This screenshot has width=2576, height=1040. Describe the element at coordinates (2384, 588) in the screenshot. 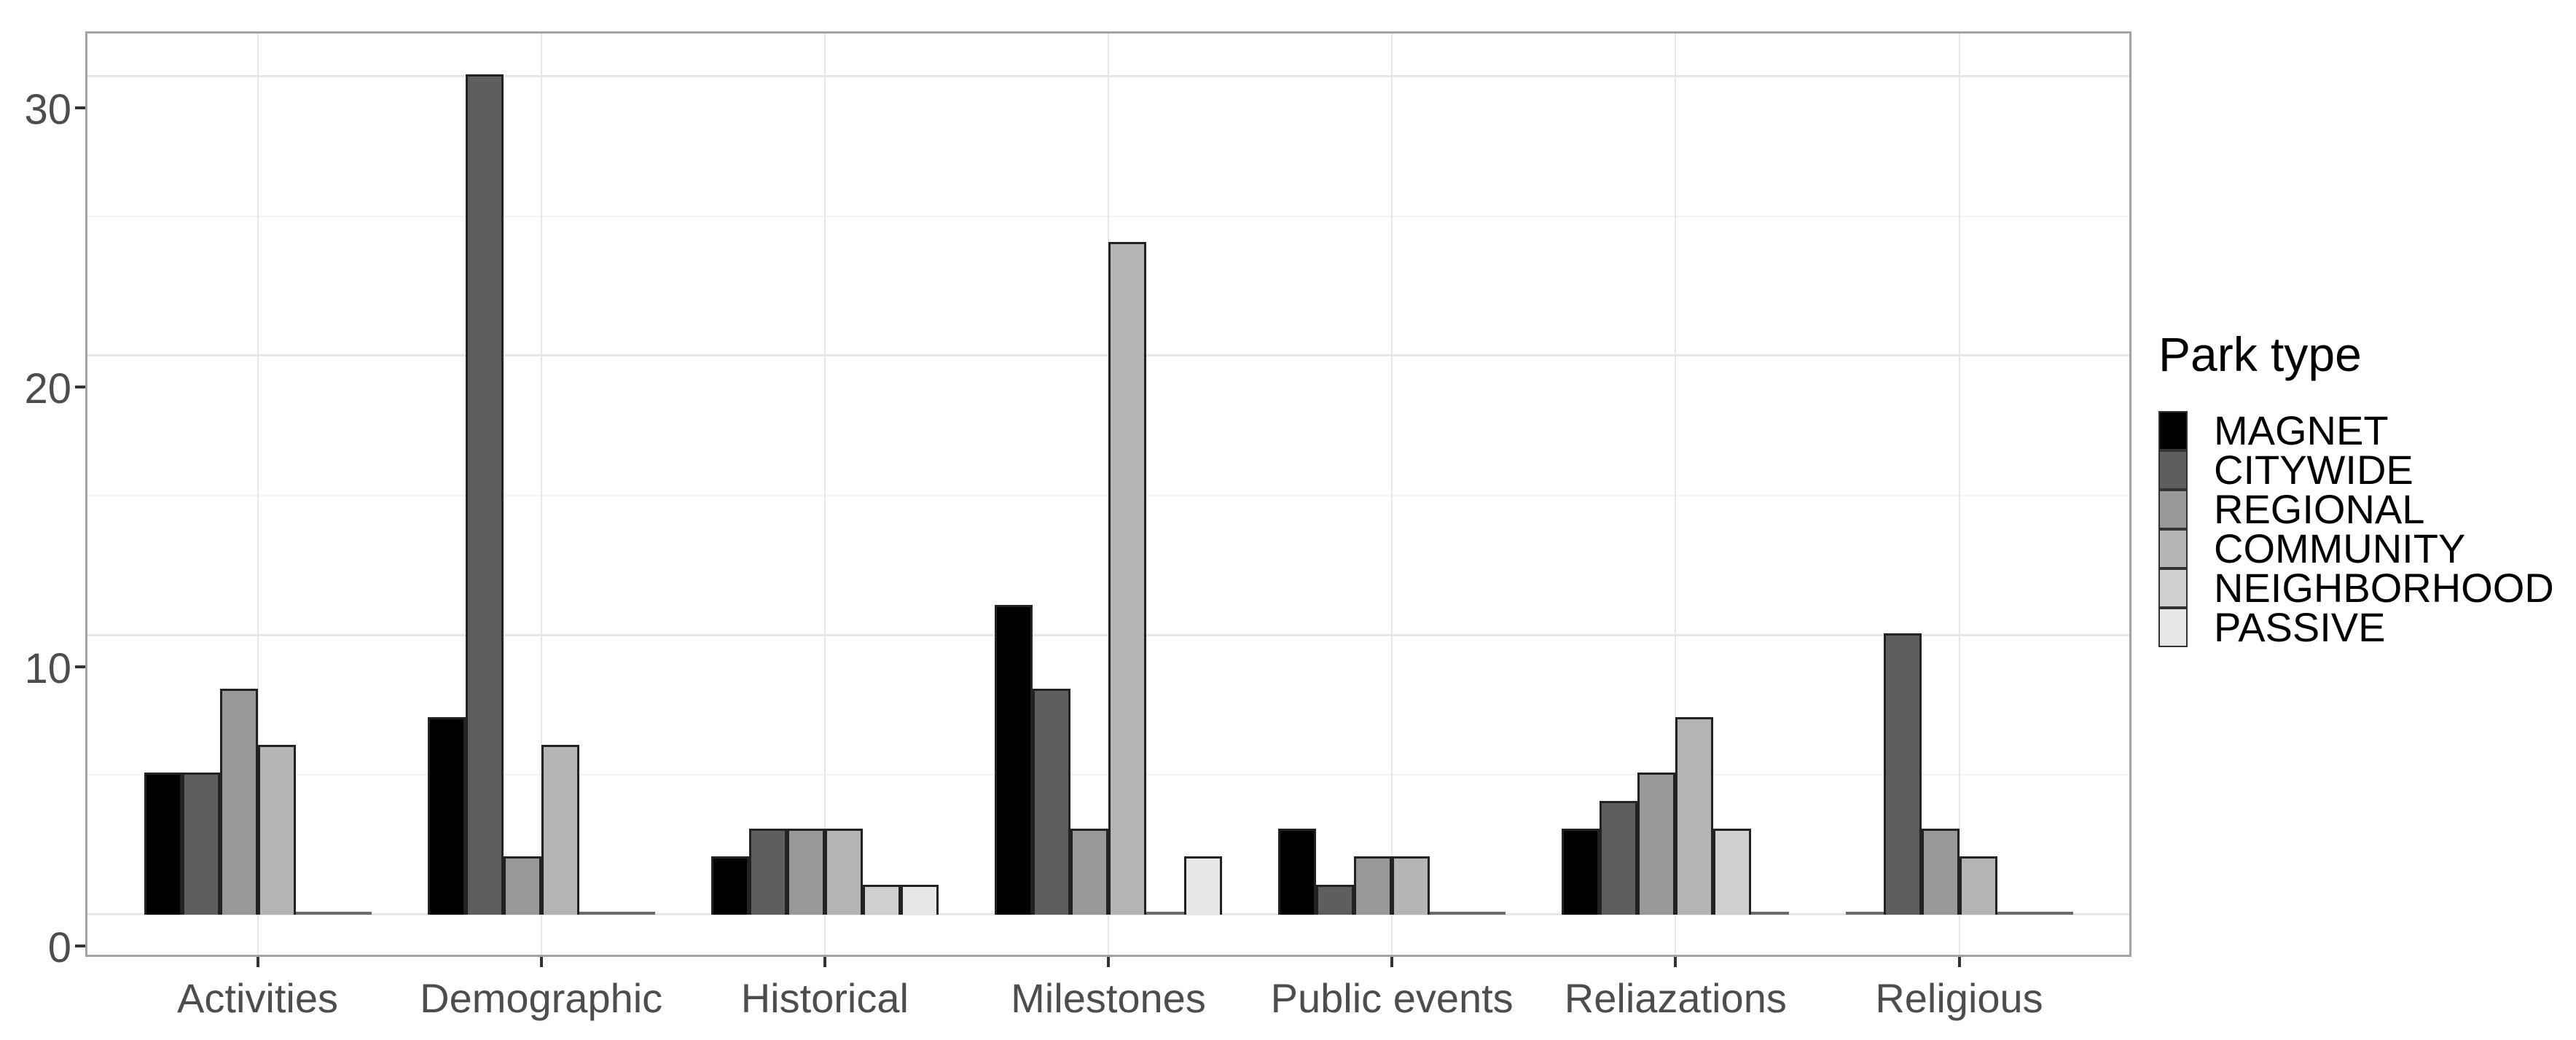

I see `legend-label: NEIGHBORHOOD` at that location.